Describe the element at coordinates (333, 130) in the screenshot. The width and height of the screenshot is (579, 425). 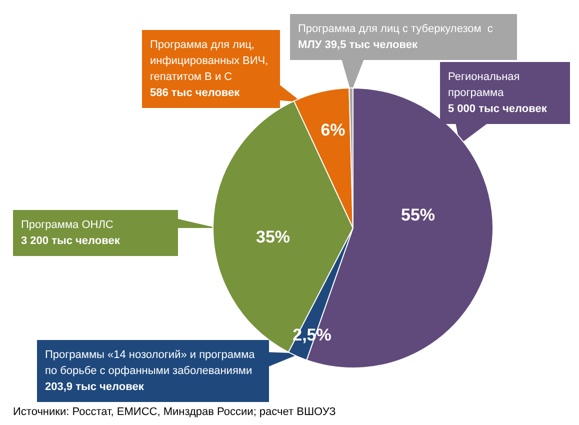
I see `text: 6%` at that location.